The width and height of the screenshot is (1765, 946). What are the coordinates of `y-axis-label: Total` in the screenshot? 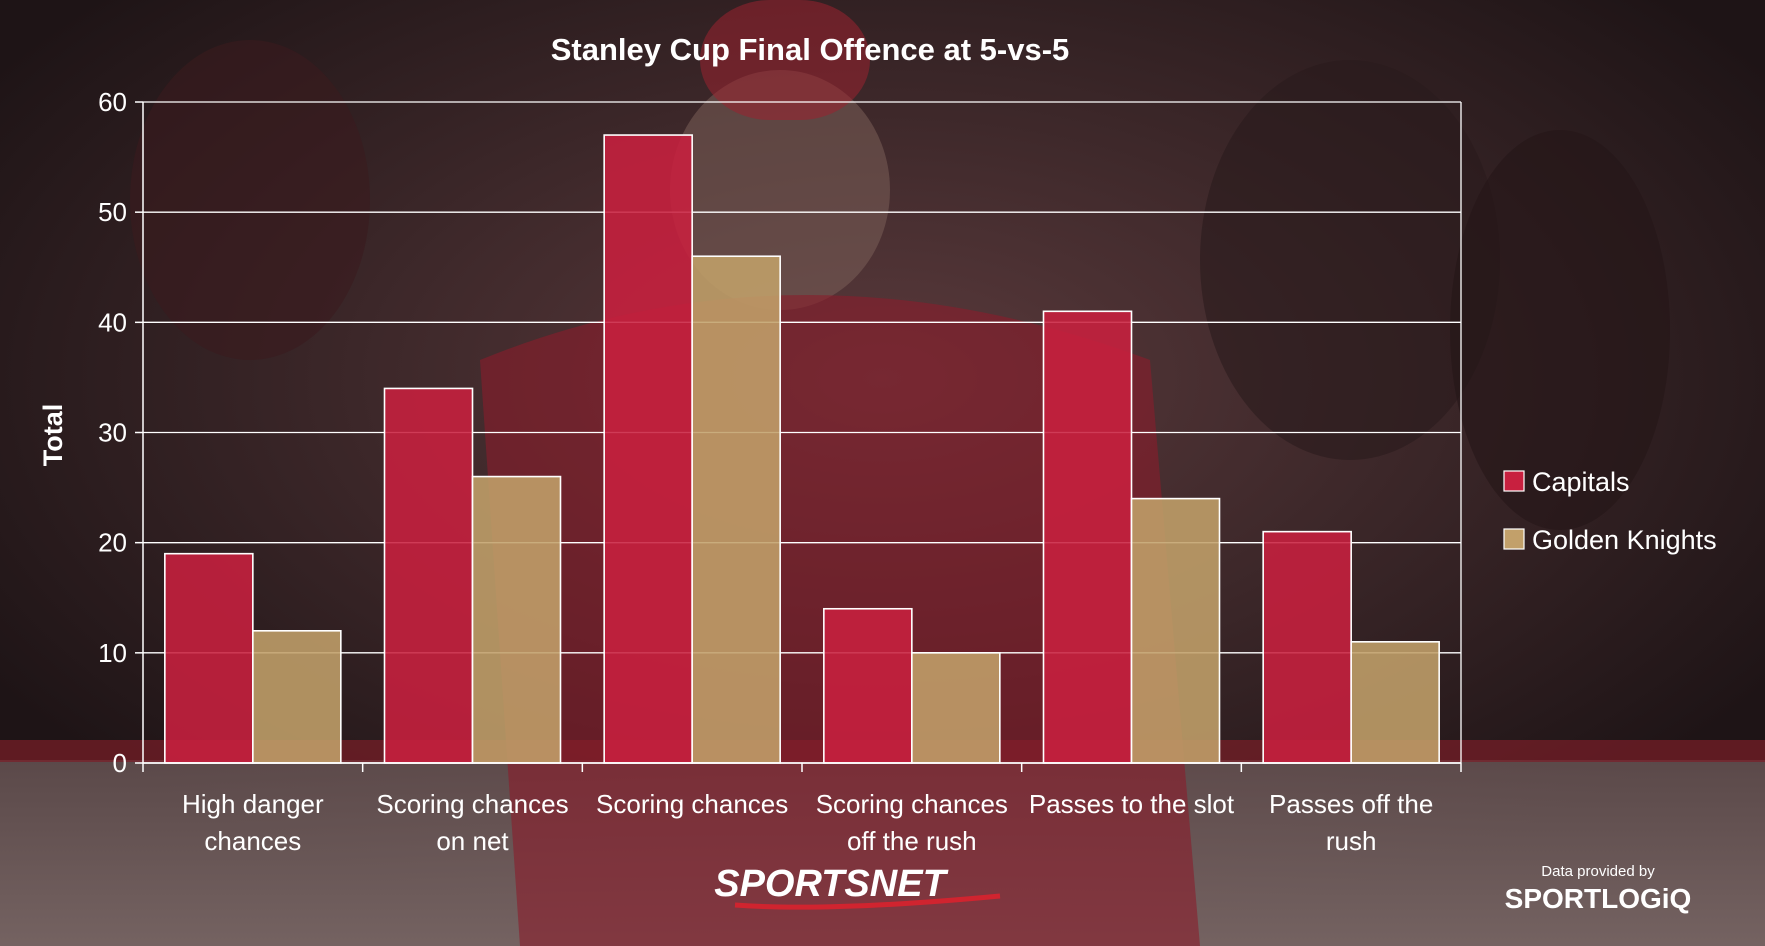 It's located at (53, 435).